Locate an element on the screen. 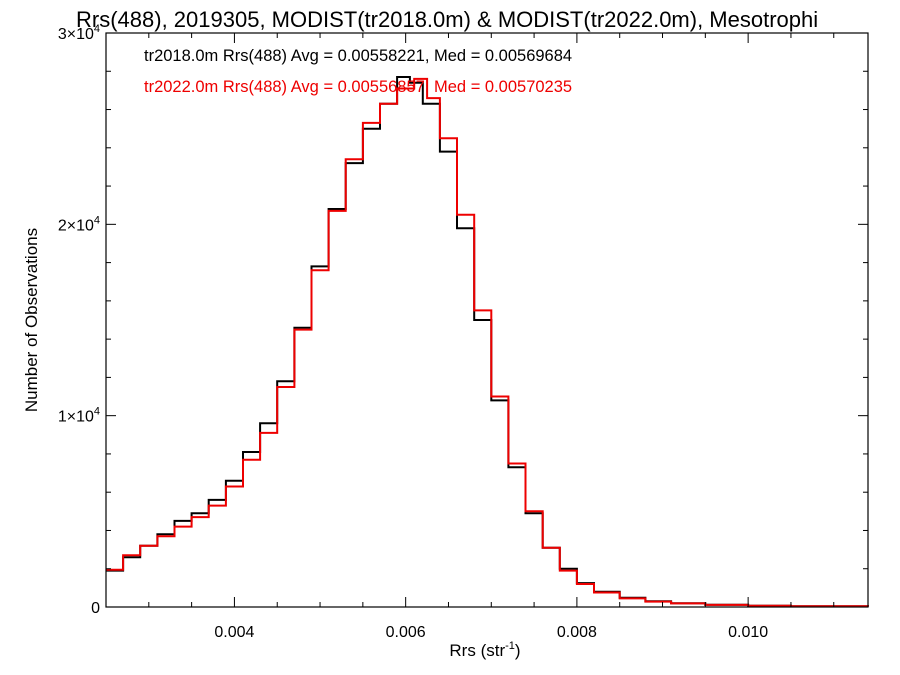  y-tick-label: 3×10⁴ is located at coordinates (79, 33).